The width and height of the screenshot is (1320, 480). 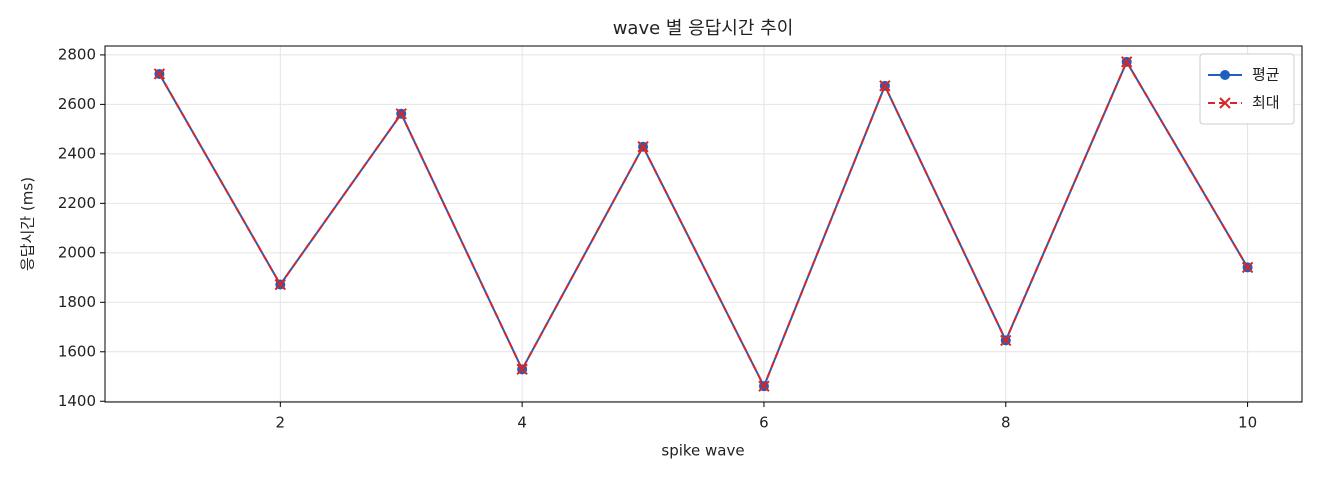 I want to click on legend-label: 평균, so click(x=1266, y=75).